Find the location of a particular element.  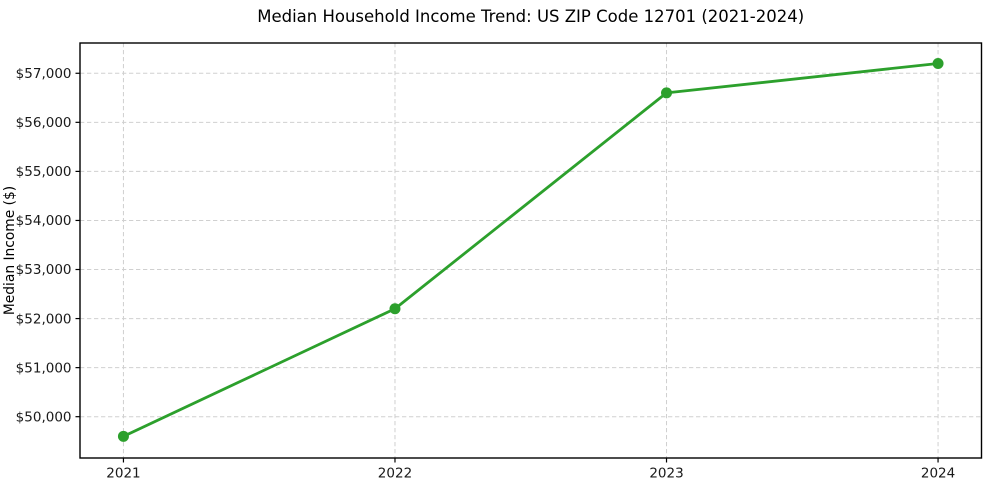

x-tick-label: 2022 is located at coordinates (395, 474).